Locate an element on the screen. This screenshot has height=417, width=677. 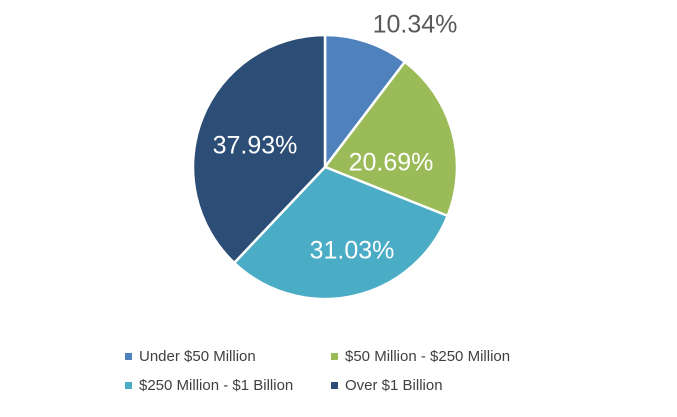
legend-item-under-50-million: Under $50 Million is located at coordinates (228, 356).